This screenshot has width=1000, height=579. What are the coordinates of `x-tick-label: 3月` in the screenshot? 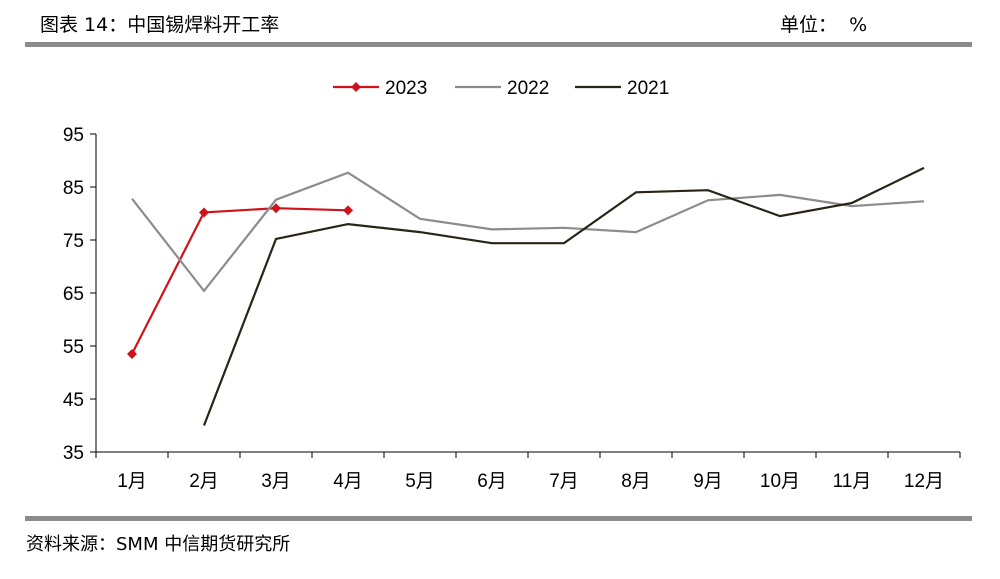 It's located at (276, 481).